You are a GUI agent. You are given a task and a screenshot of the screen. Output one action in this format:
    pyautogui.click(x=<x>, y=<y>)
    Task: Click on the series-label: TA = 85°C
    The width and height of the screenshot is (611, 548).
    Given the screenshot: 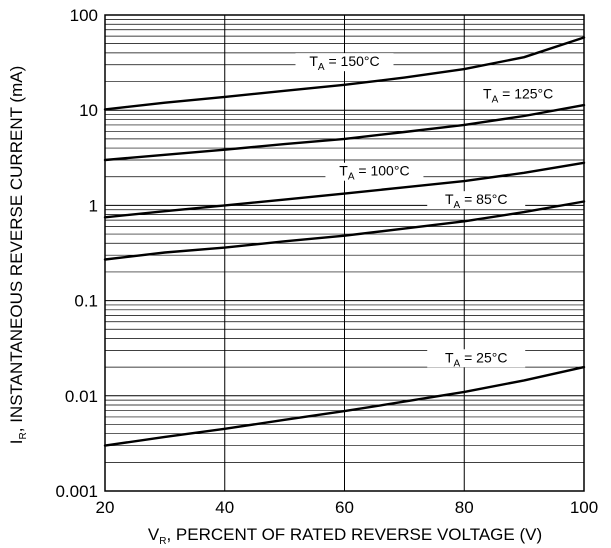 What is the action you would take?
    pyautogui.click(x=476, y=201)
    